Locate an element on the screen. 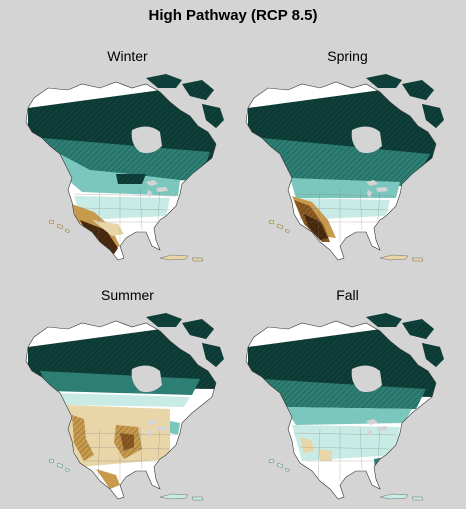  panel-label-winter: Winter is located at coordinates (127, 56).